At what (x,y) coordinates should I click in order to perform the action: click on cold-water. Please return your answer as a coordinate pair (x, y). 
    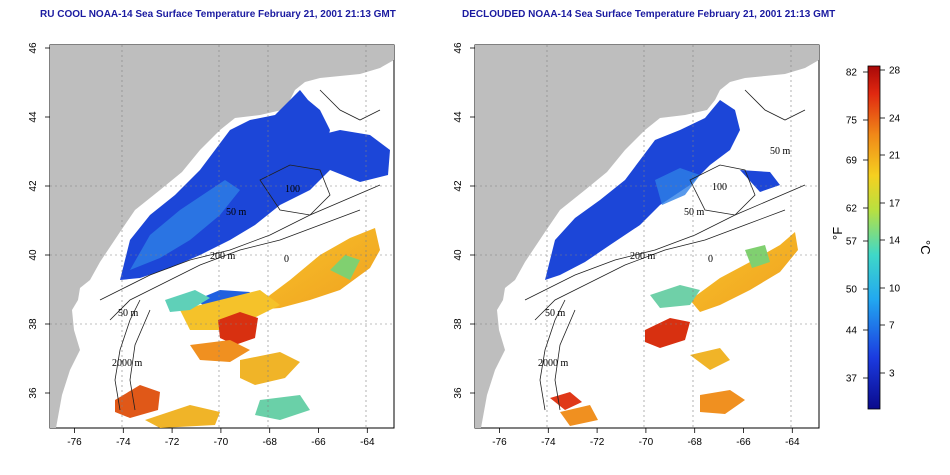
    Looking at the image, I should click on (642, 190).